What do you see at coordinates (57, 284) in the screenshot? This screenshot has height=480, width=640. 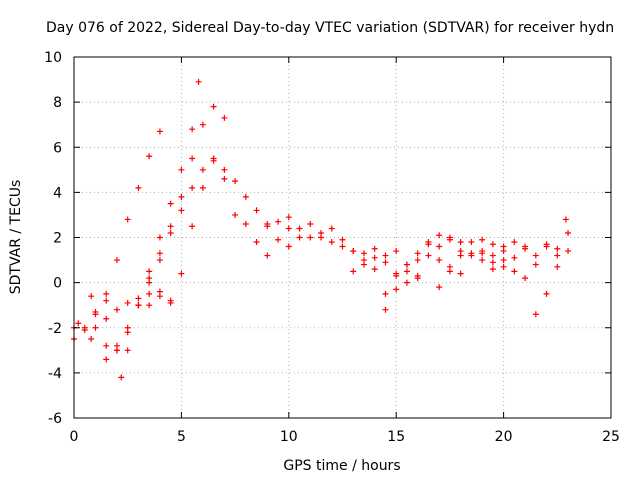 I see `y-tick-label: 0` at bounding box center [57, 284].